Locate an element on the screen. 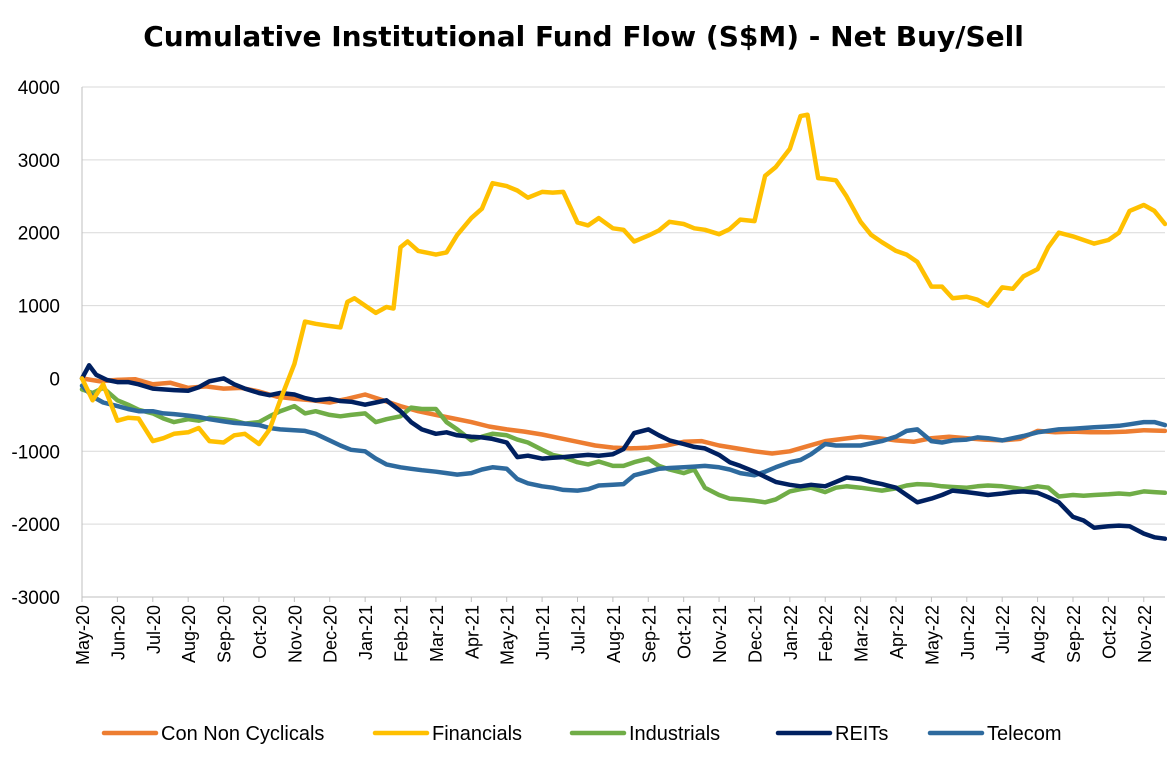 The height and width of the screenshot is (760, 1167). legend-label-industrials: Industrials is located at coordinates (674, 734).